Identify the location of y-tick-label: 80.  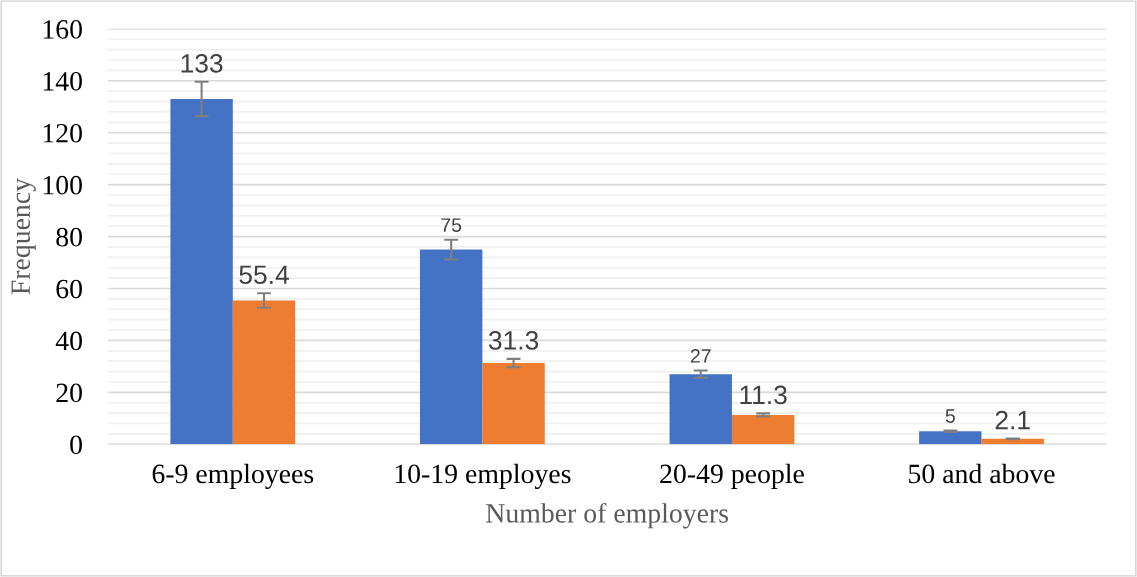
(69, 237).